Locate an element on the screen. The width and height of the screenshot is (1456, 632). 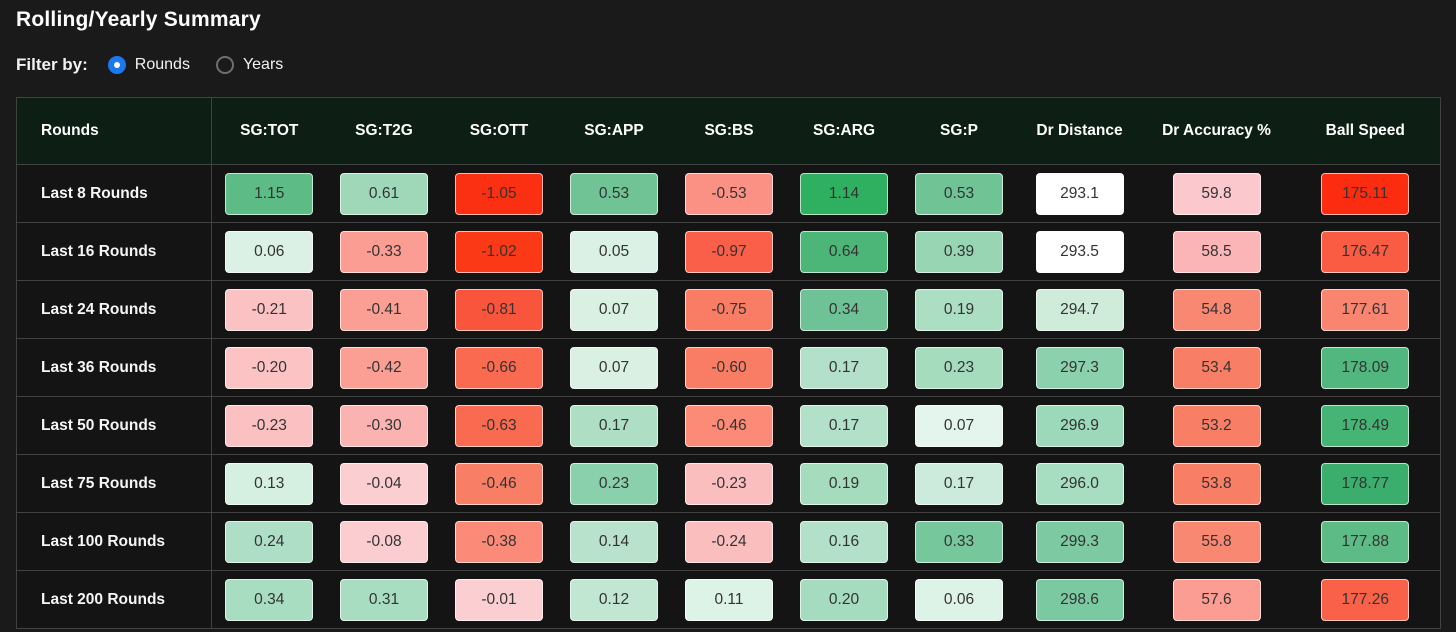
radio-option-rounds: Rounds is located at coordinates (148, 65).